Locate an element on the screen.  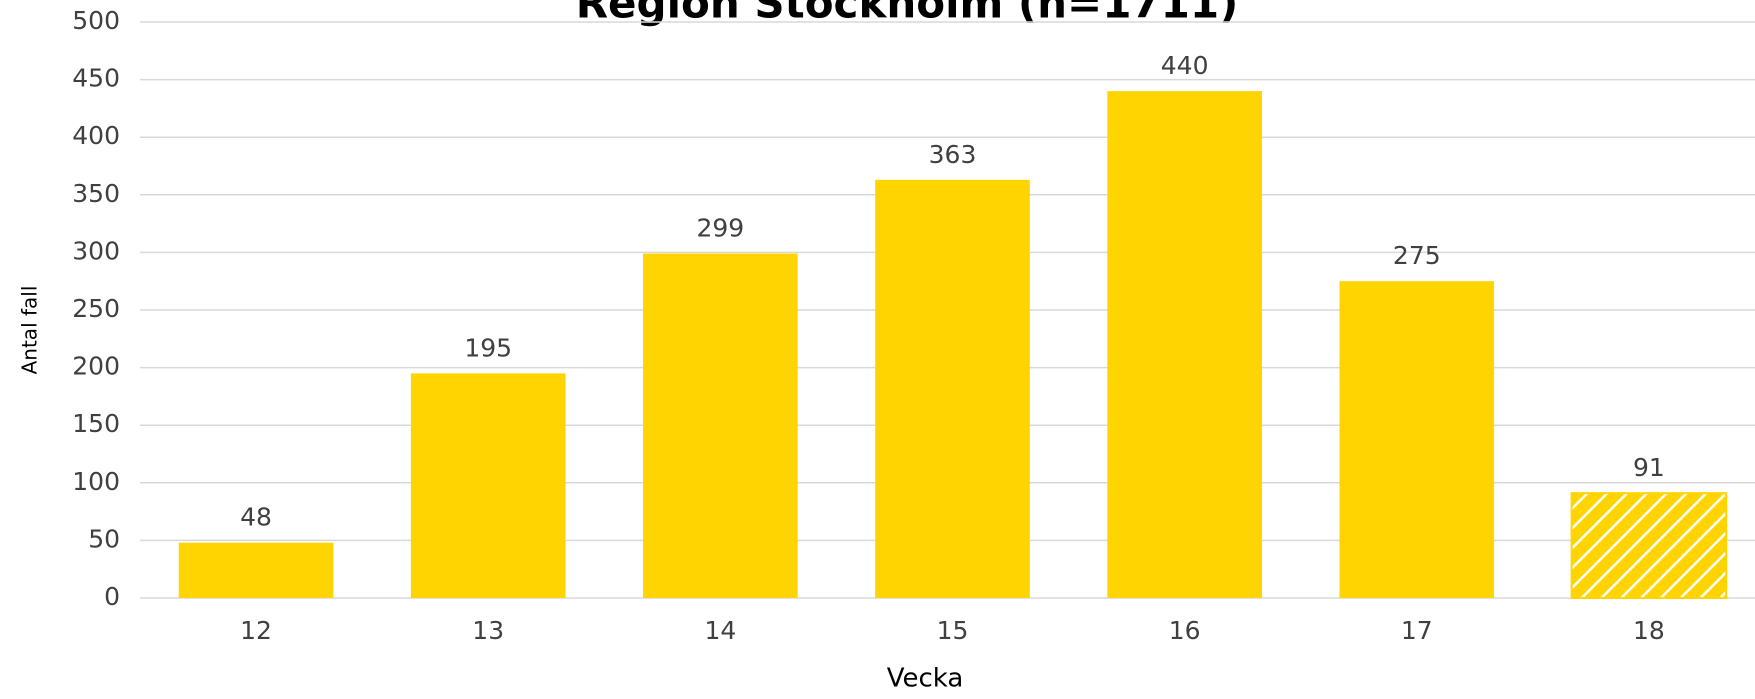
x-tick-label: 17 is located at coordinates (1417, 630).